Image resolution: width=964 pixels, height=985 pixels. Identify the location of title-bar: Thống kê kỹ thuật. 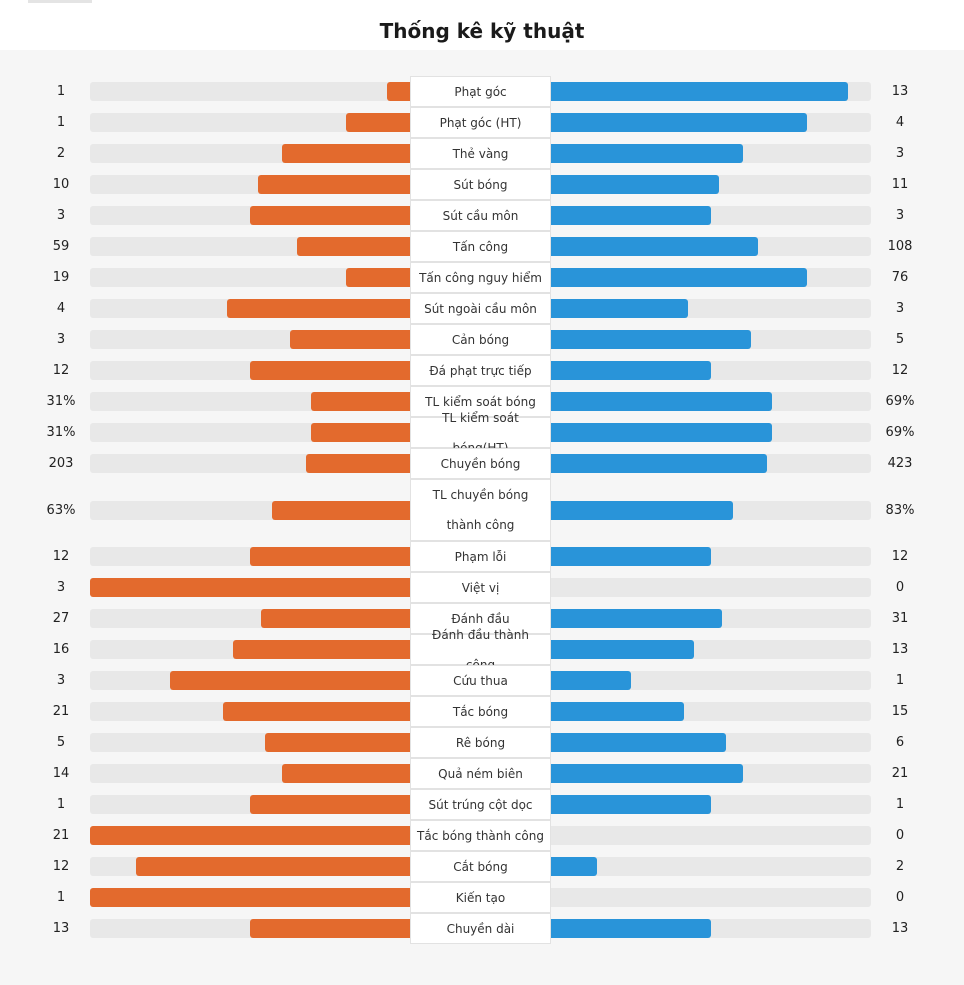
(482, 25).